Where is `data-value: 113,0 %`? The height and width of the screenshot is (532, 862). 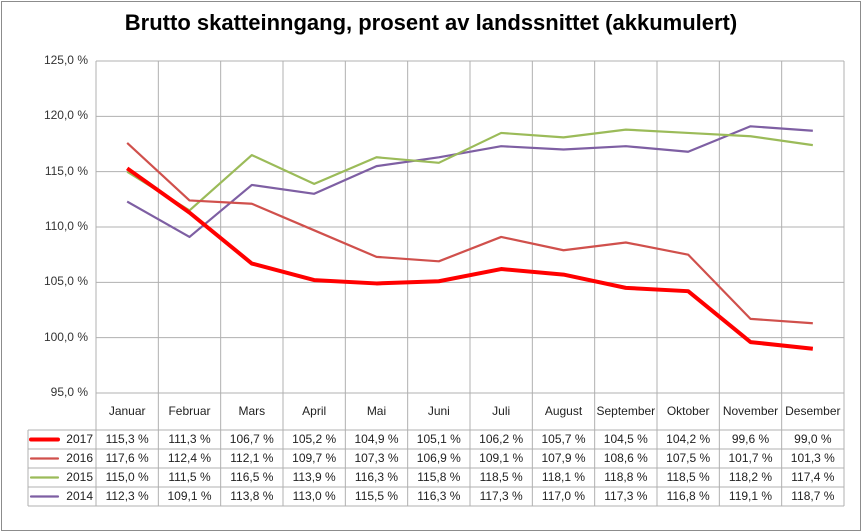 data-value: 113,0 % is located at coordinates (314, 496).